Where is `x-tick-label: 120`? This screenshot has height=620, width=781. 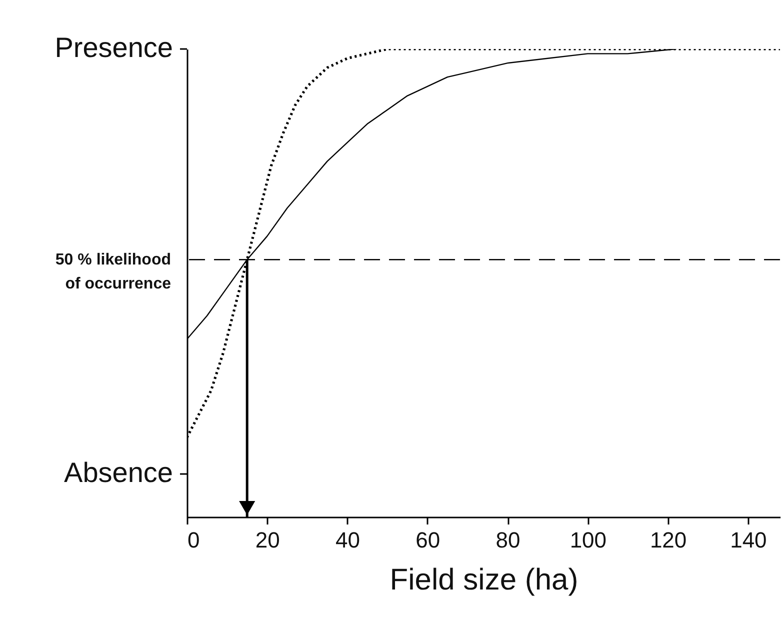 x-tick-label: 120 is located at coordinates (668, 540).